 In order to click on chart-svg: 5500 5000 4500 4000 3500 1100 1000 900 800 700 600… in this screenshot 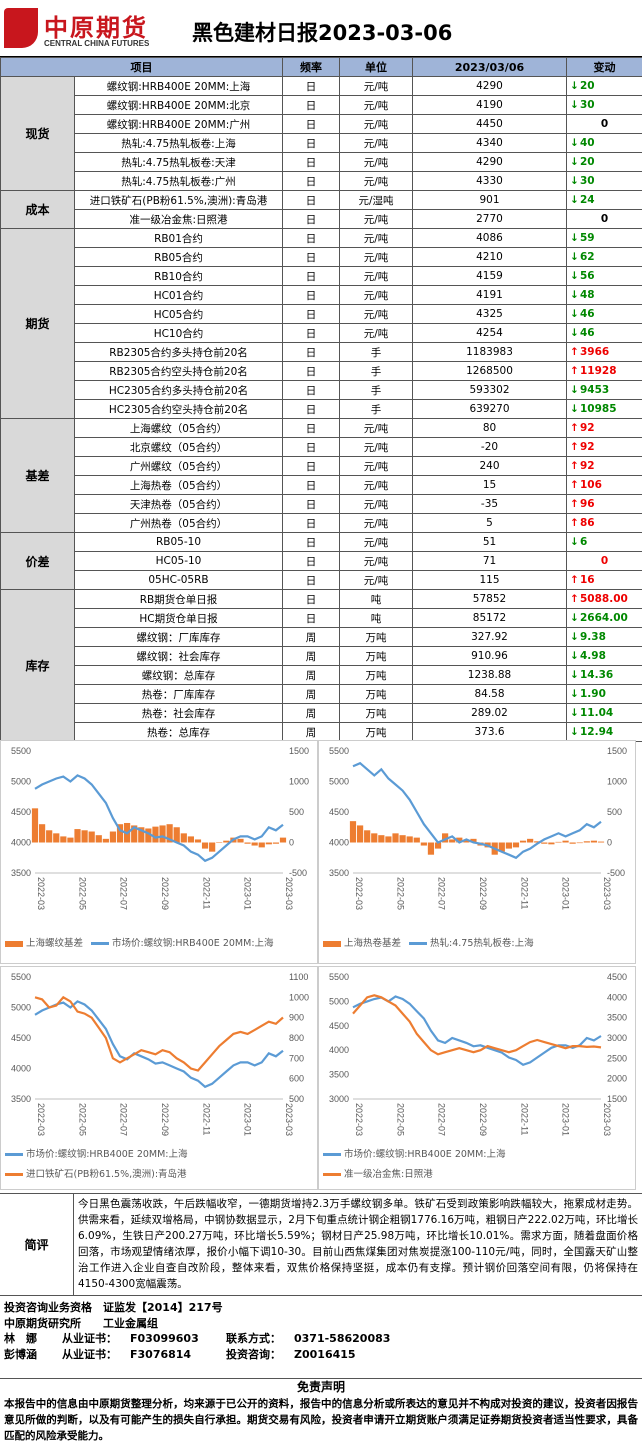, I will do `click(160, 1054)`.